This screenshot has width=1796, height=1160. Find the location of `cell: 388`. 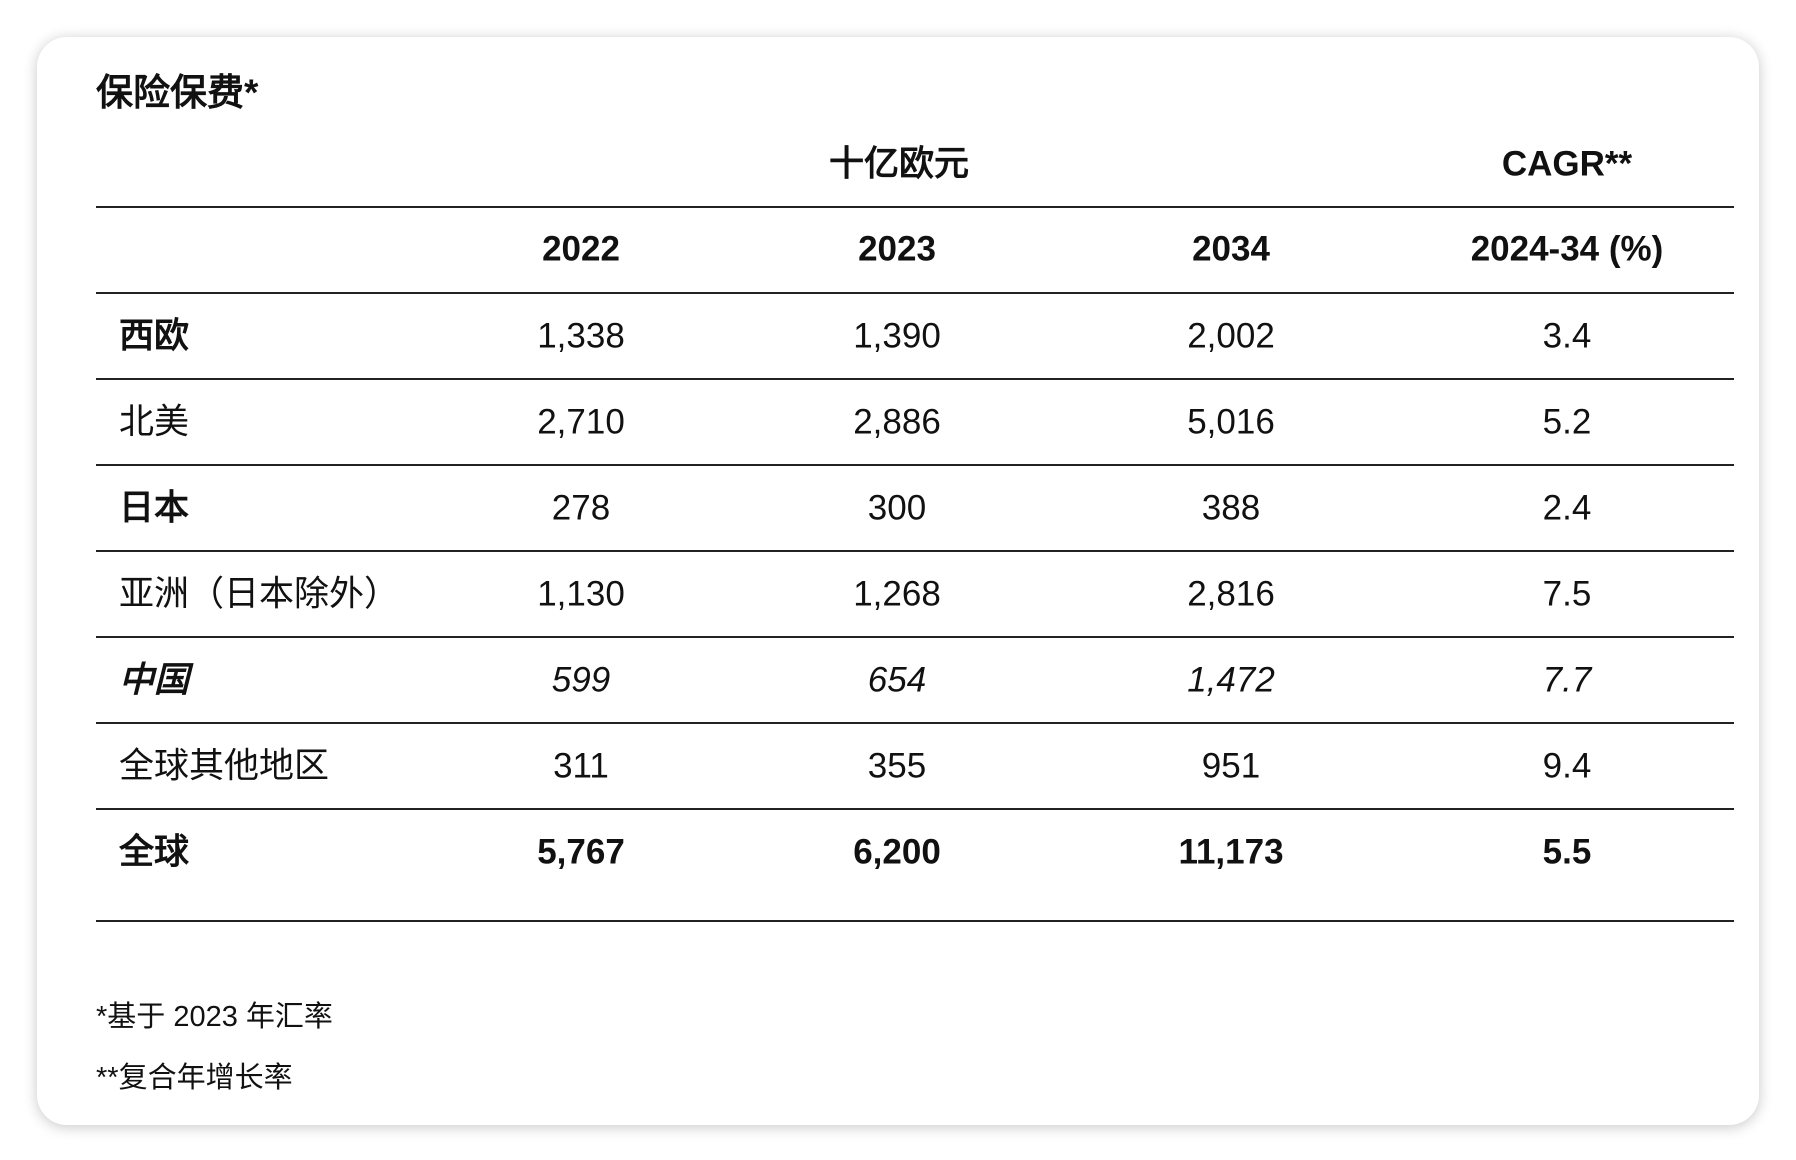

cell: 388 is located at coordinates (1231, 508).